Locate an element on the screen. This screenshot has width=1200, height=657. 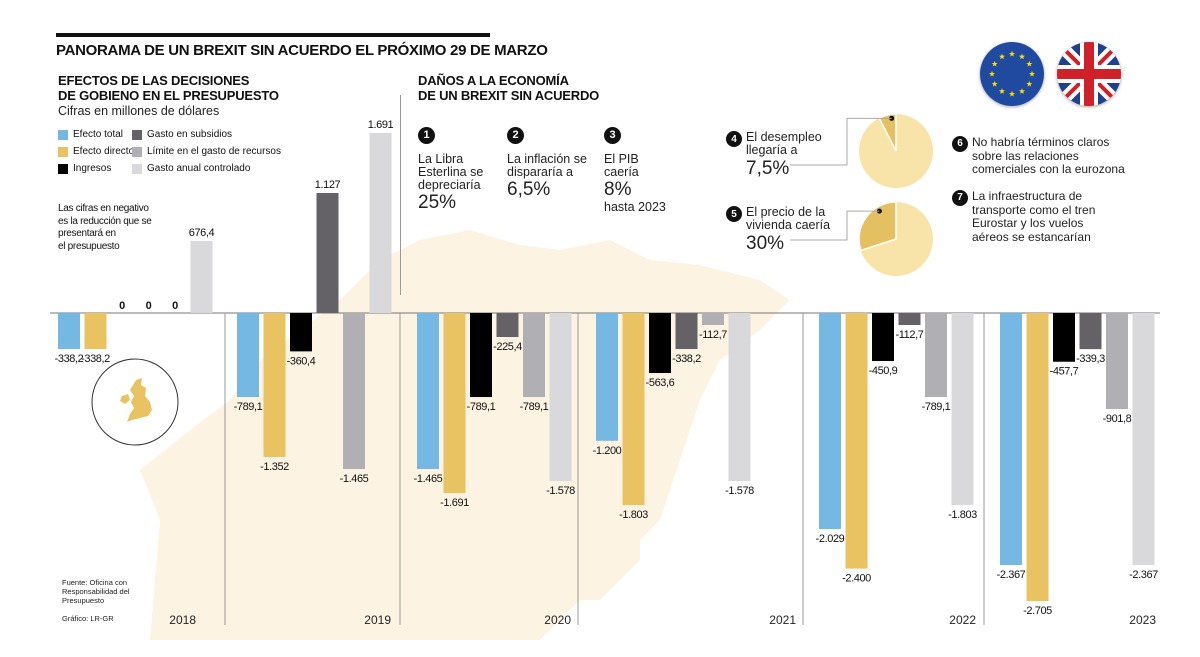
legend-item-efecto-directo: Efecto directo is located at coordinates (96, 151).